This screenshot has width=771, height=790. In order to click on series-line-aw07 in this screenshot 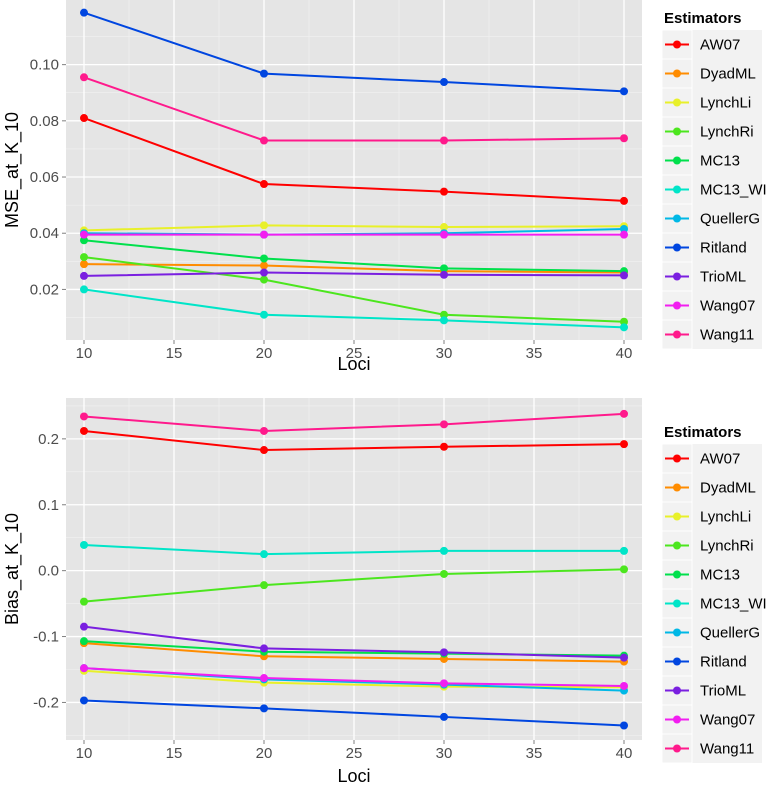, I will do `click(354, 159)`.